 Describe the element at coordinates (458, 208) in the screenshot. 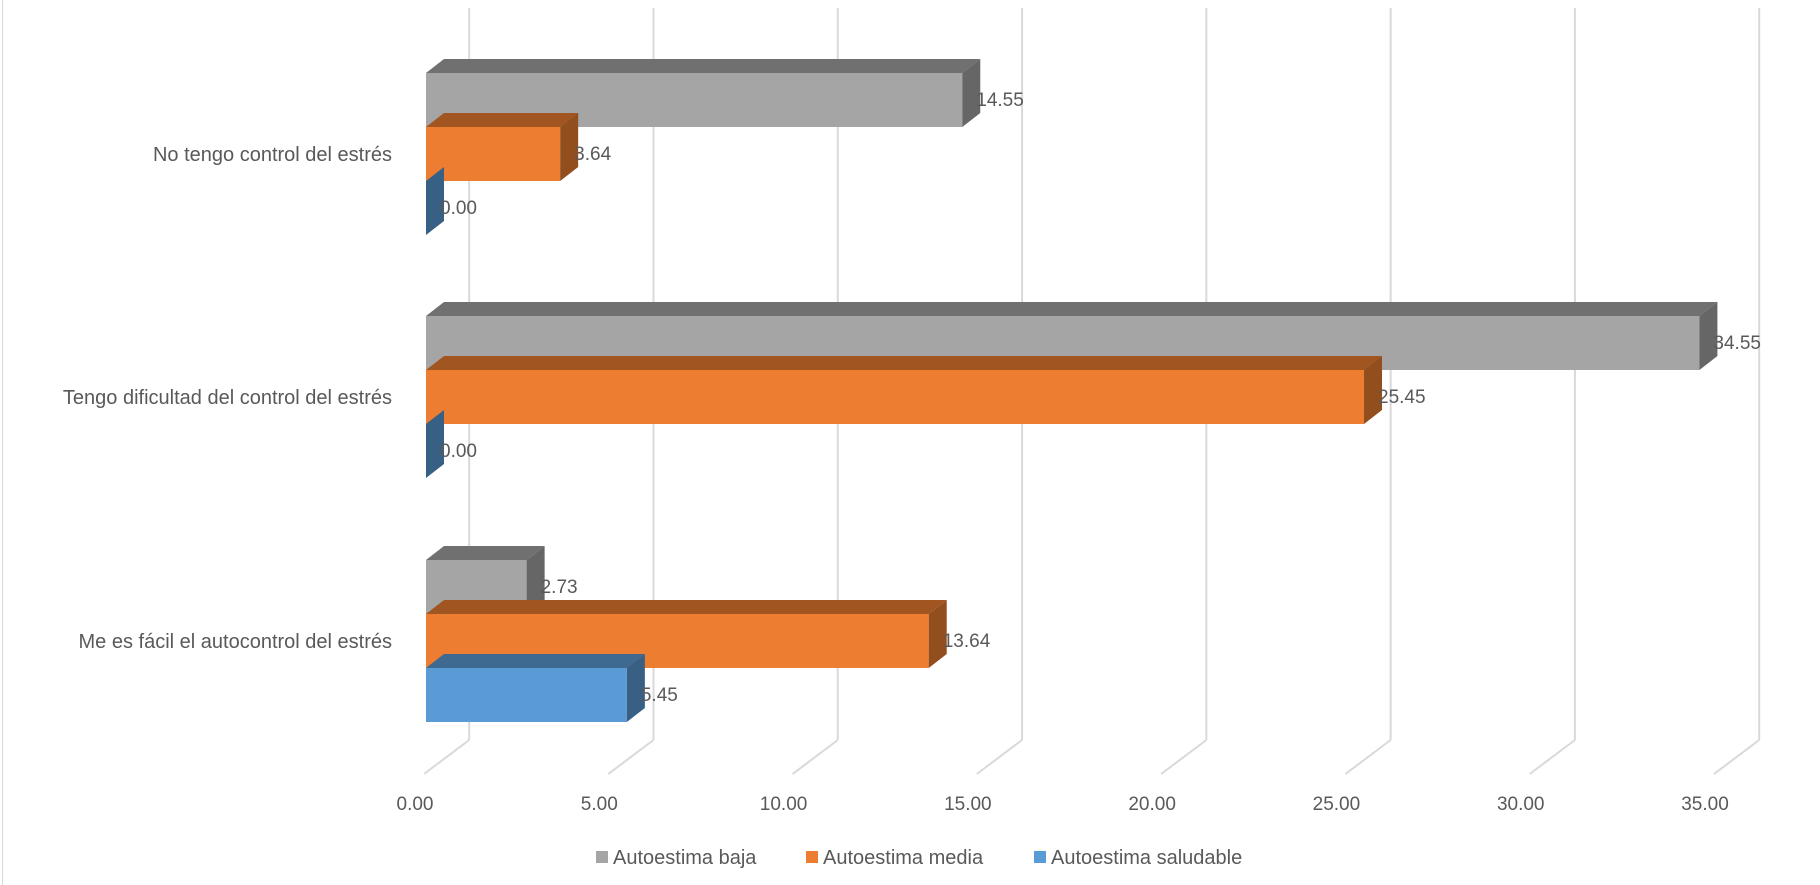

I see `data-label-0-2: 0.00` at that location.